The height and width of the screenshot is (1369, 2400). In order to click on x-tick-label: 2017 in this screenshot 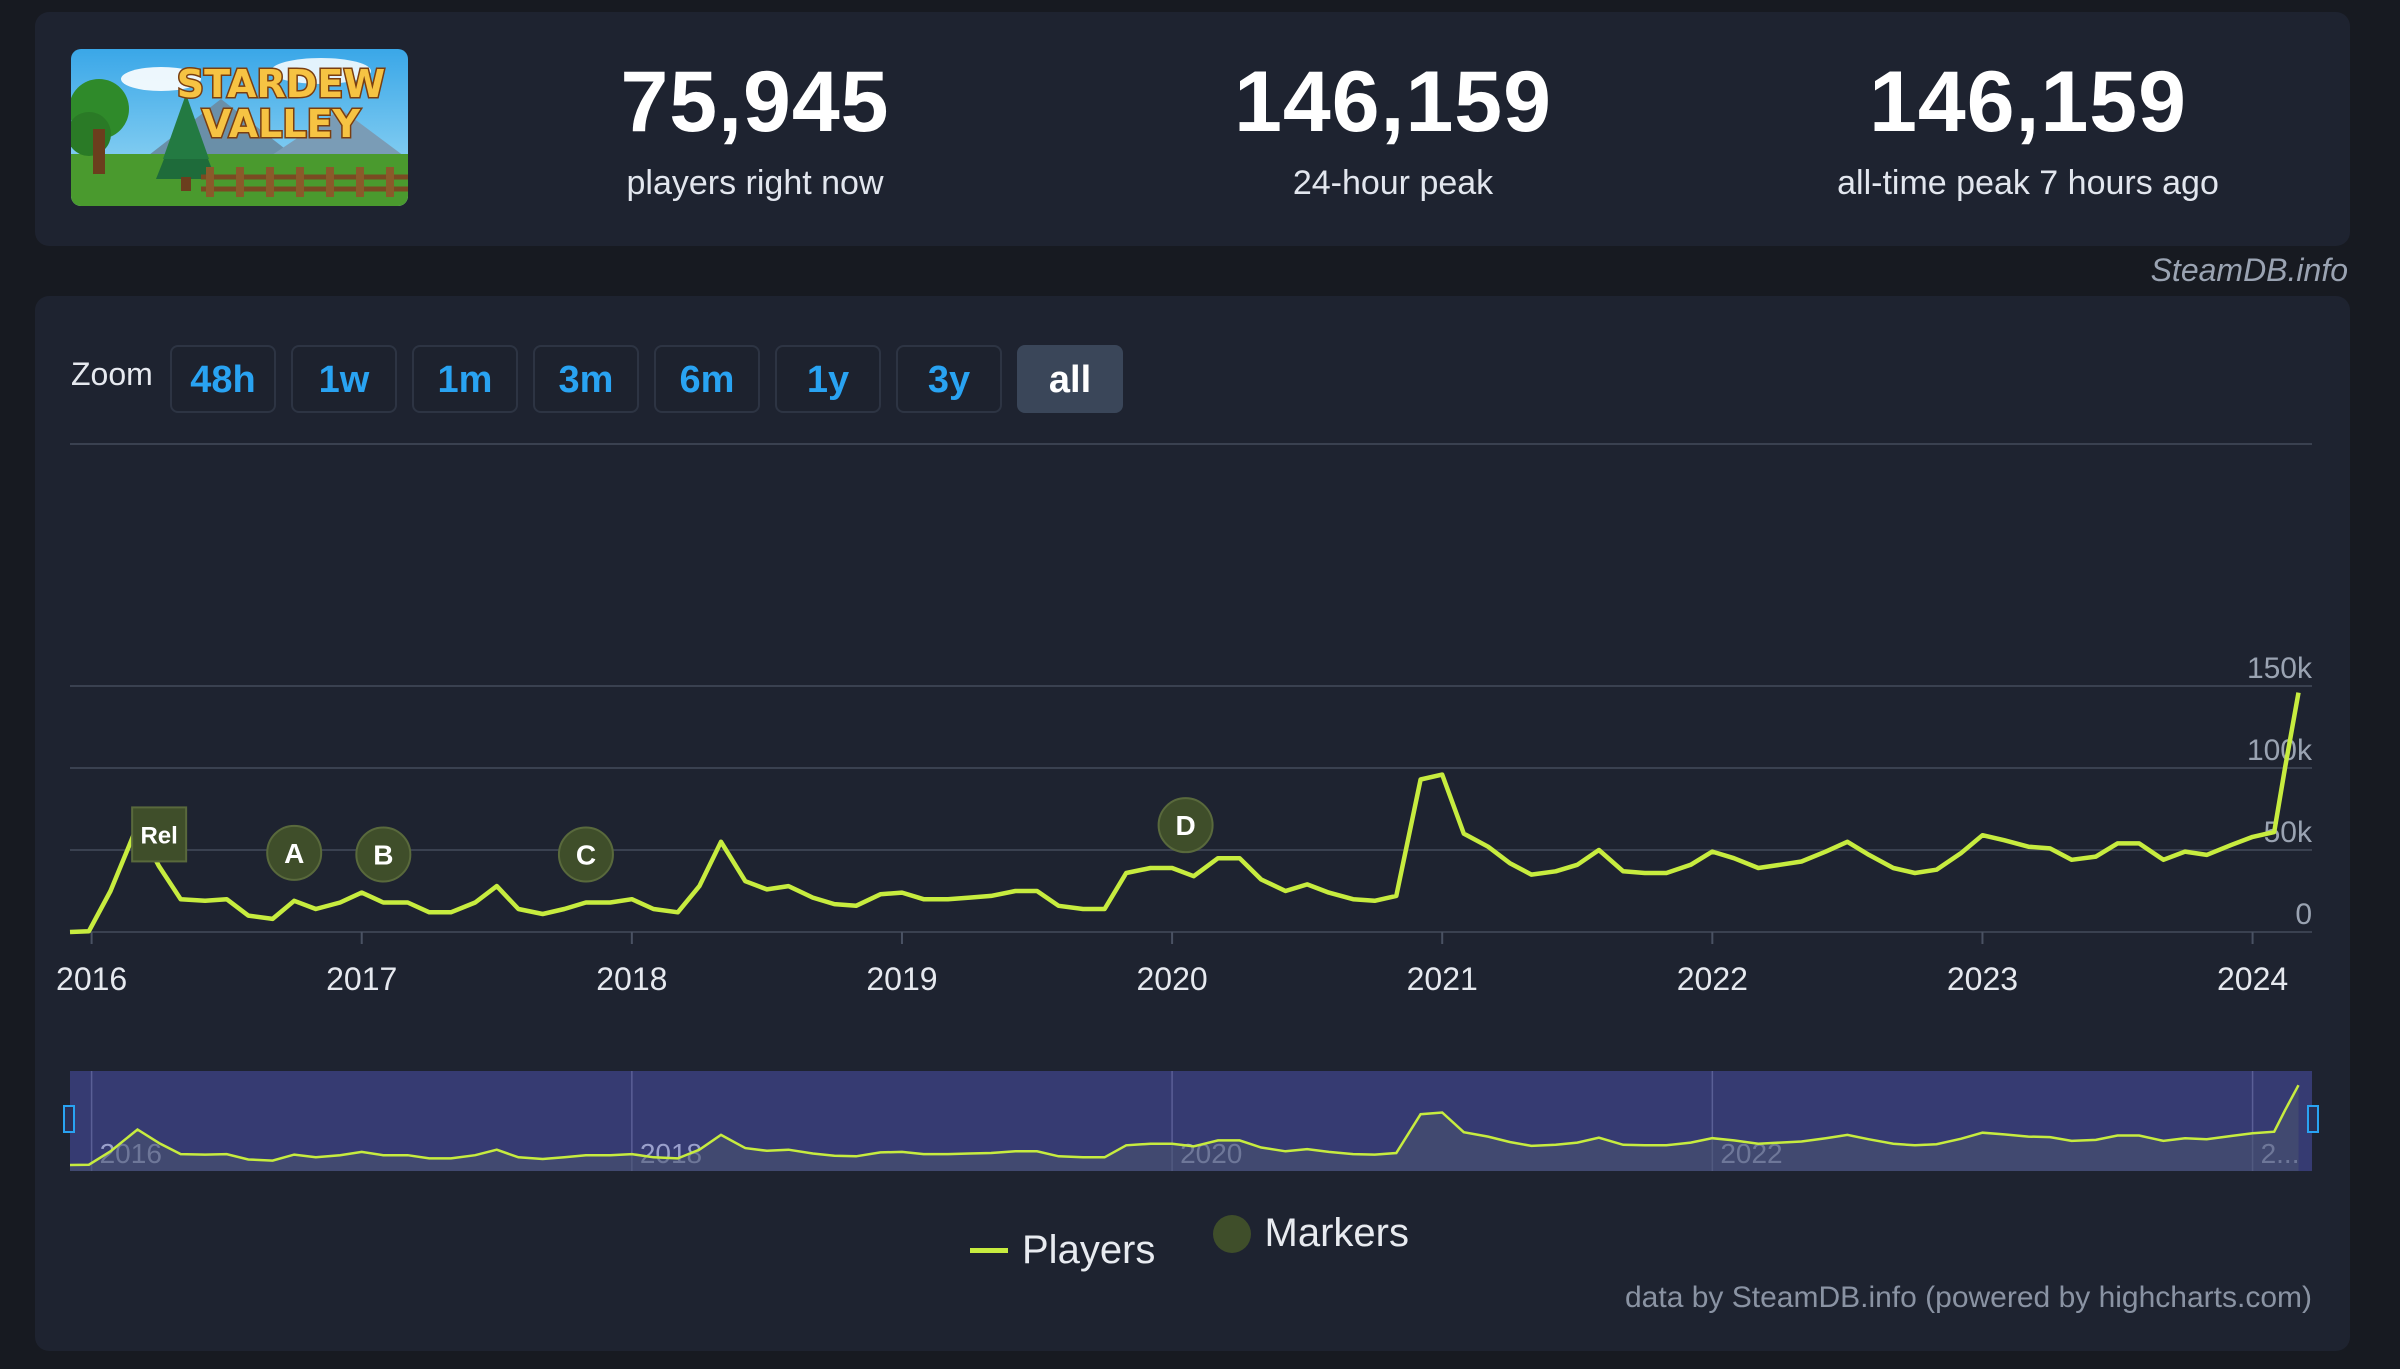, I will do `click(361, 979)`.